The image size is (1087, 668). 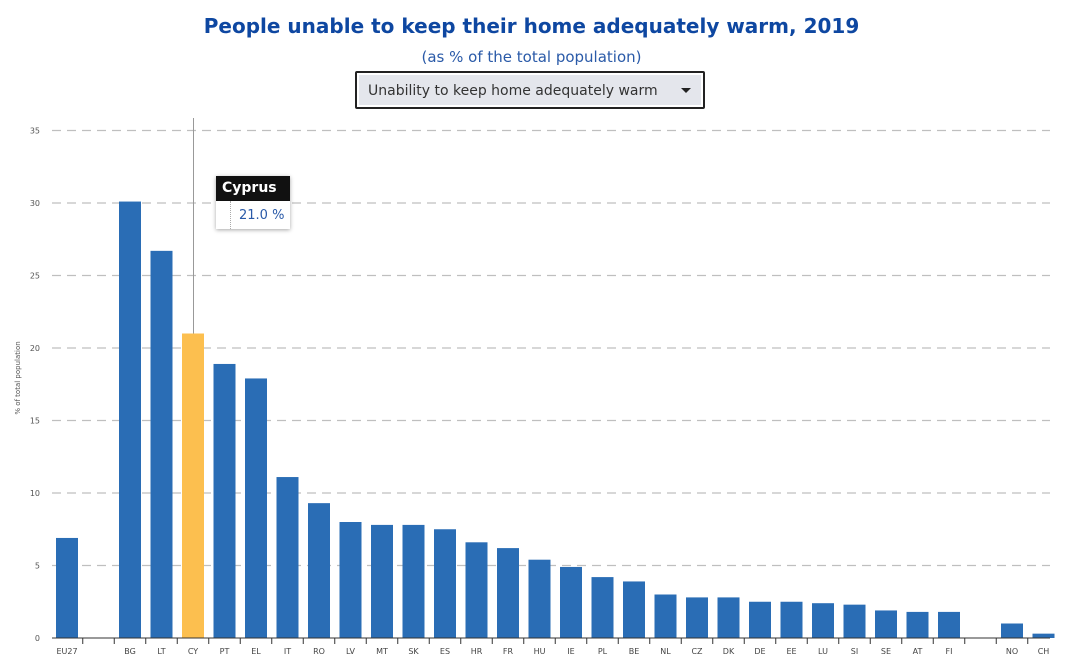 I want to click on x-tick-label: FI, so click(x=949, y=651).